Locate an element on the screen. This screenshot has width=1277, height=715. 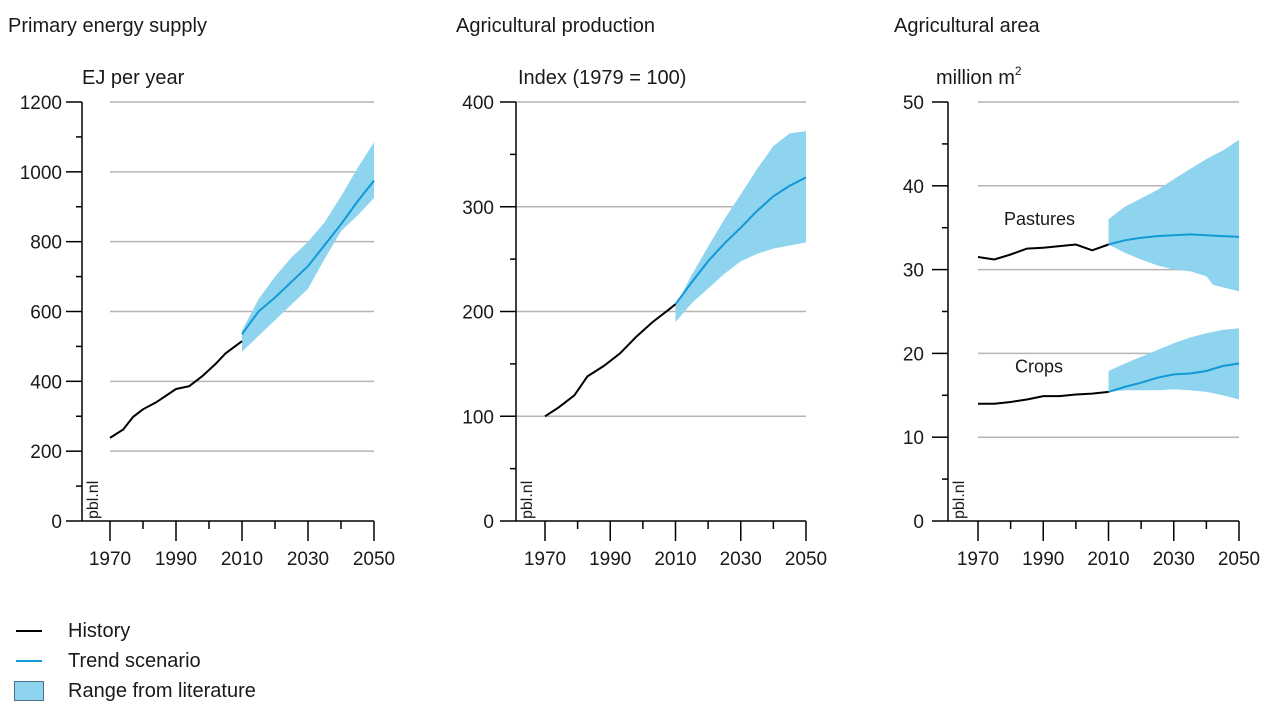
y-tick-label: 800 is located at coordinates (46, 243).